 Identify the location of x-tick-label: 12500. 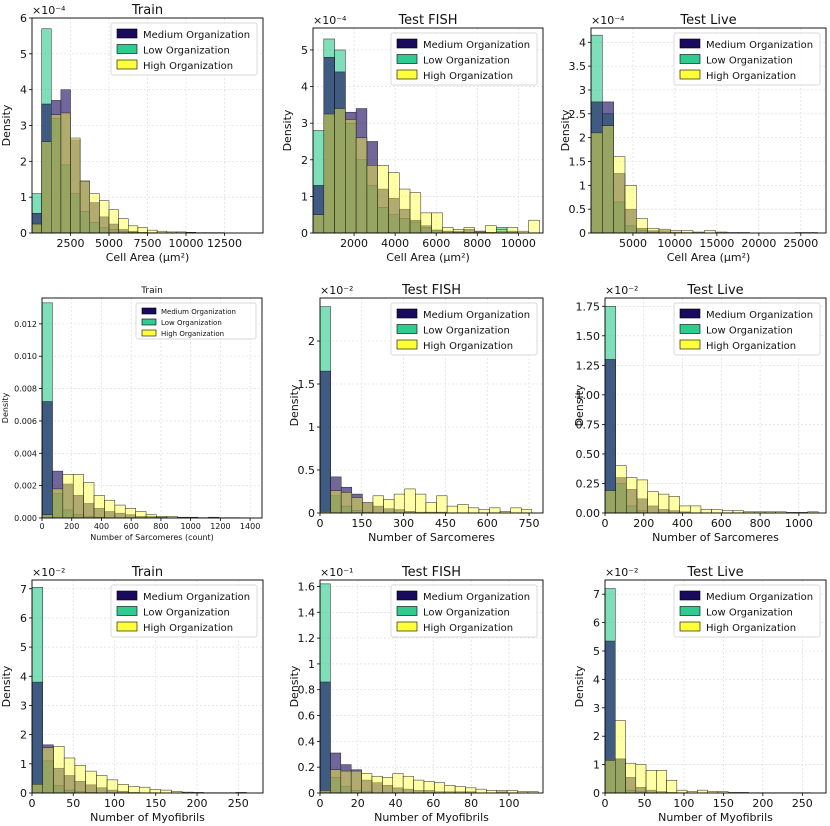
(224, 243).